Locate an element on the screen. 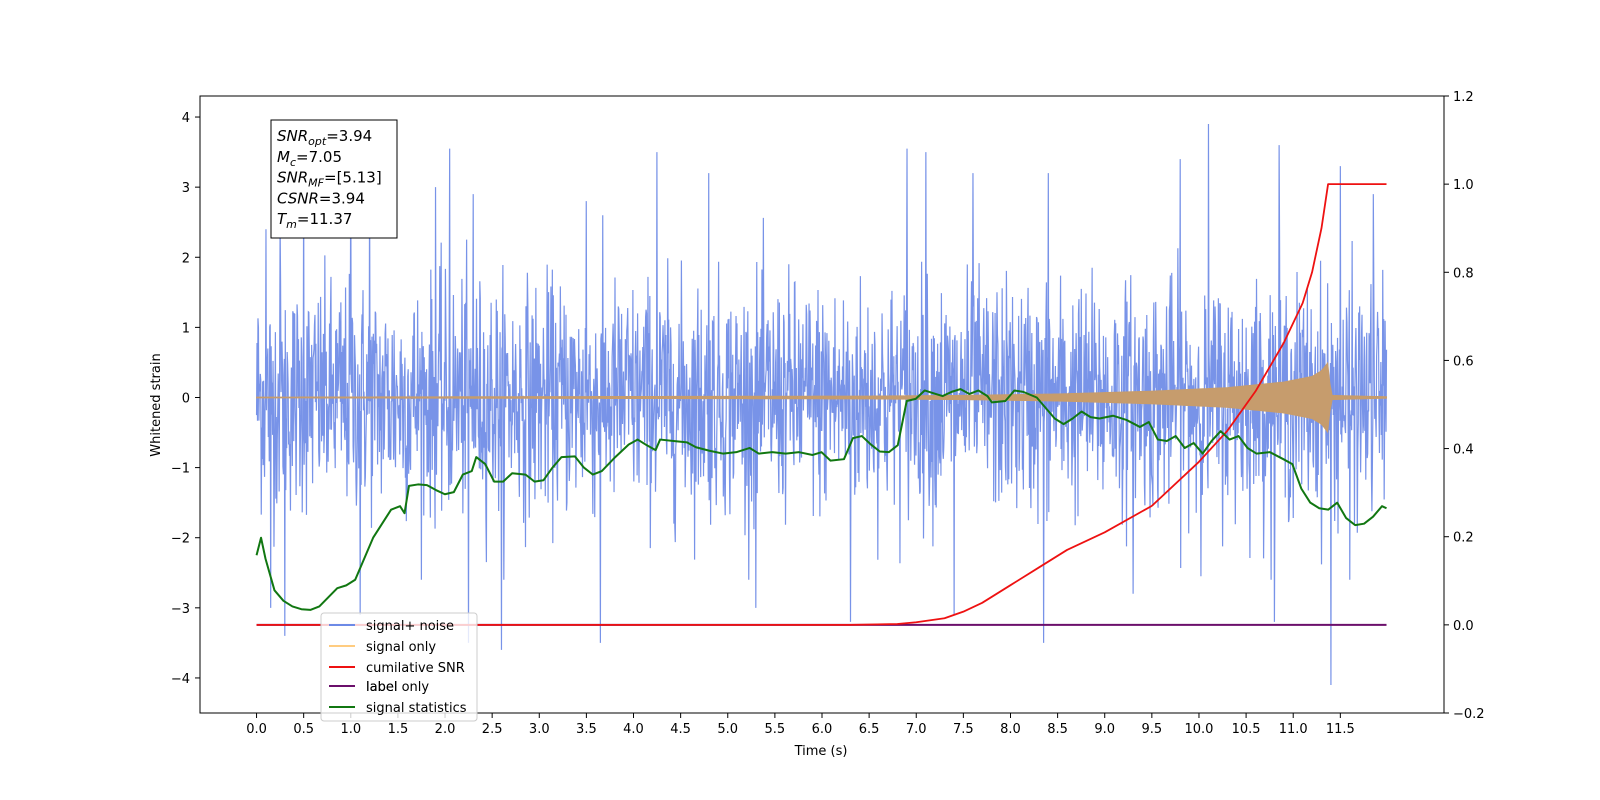 The width and height of the screenshot is (1600, 800). y-left-tick-label: 4 is located at coordinates (186, 118).